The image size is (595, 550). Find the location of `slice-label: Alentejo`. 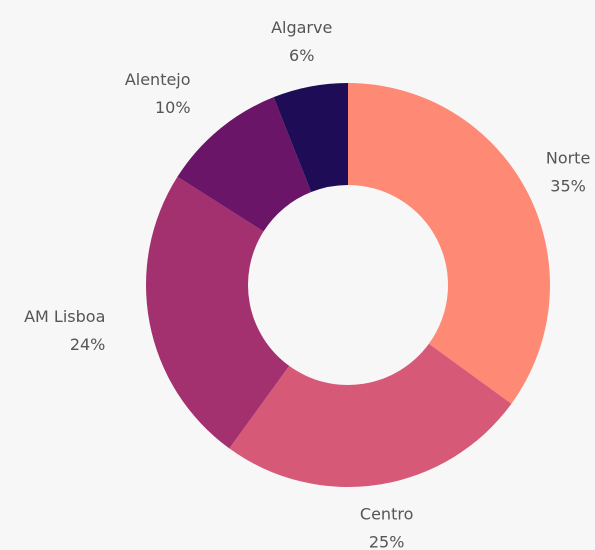

slice-label: Alentejo is located at coordinates (158, 79).